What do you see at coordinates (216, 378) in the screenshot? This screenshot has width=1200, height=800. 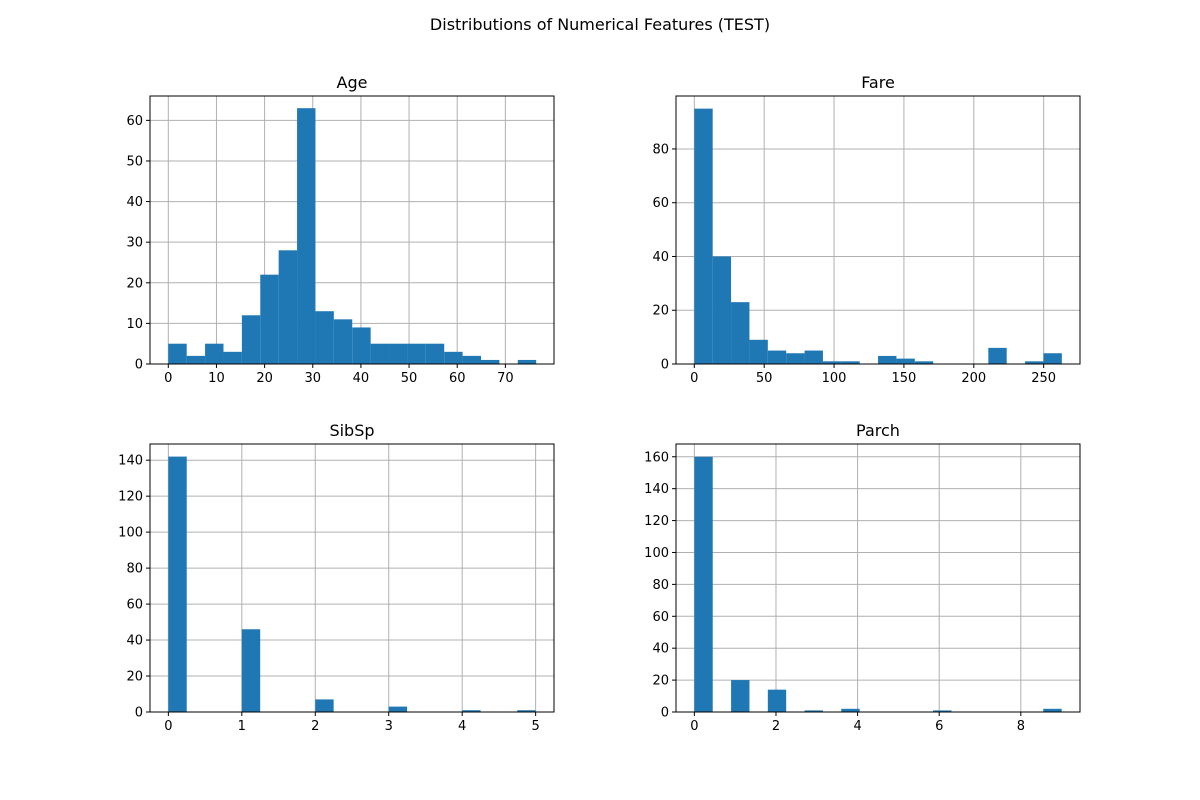 I see `age-x-tick-label: 10` at bounding box center [216, 378].